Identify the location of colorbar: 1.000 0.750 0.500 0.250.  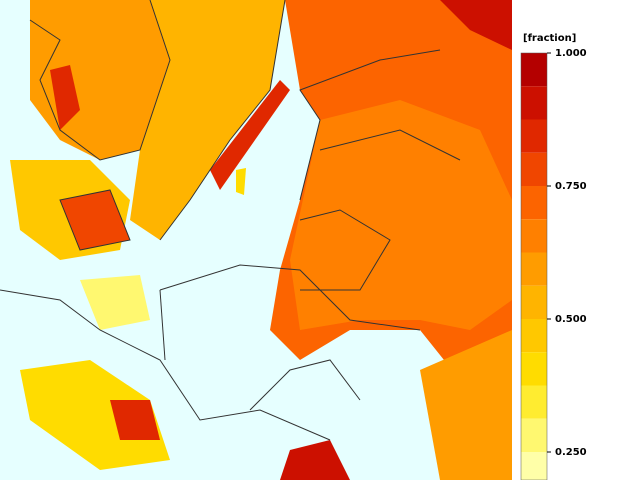
(553, 264).